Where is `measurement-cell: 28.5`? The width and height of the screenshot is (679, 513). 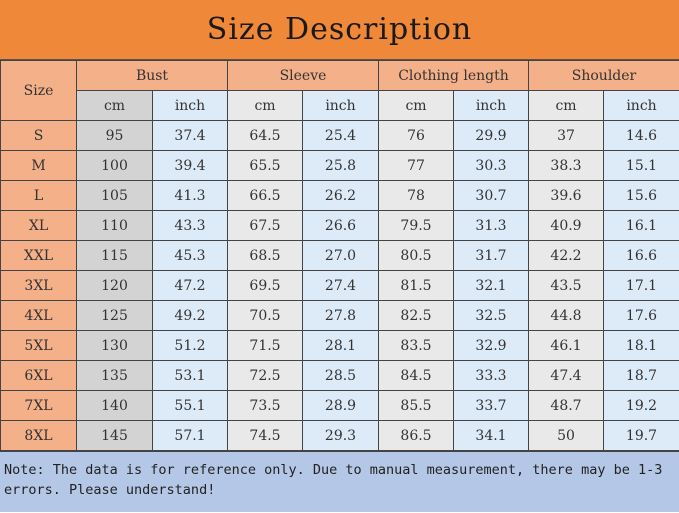
measurement-cell: 28.5 is located at coordinates (340, 375).